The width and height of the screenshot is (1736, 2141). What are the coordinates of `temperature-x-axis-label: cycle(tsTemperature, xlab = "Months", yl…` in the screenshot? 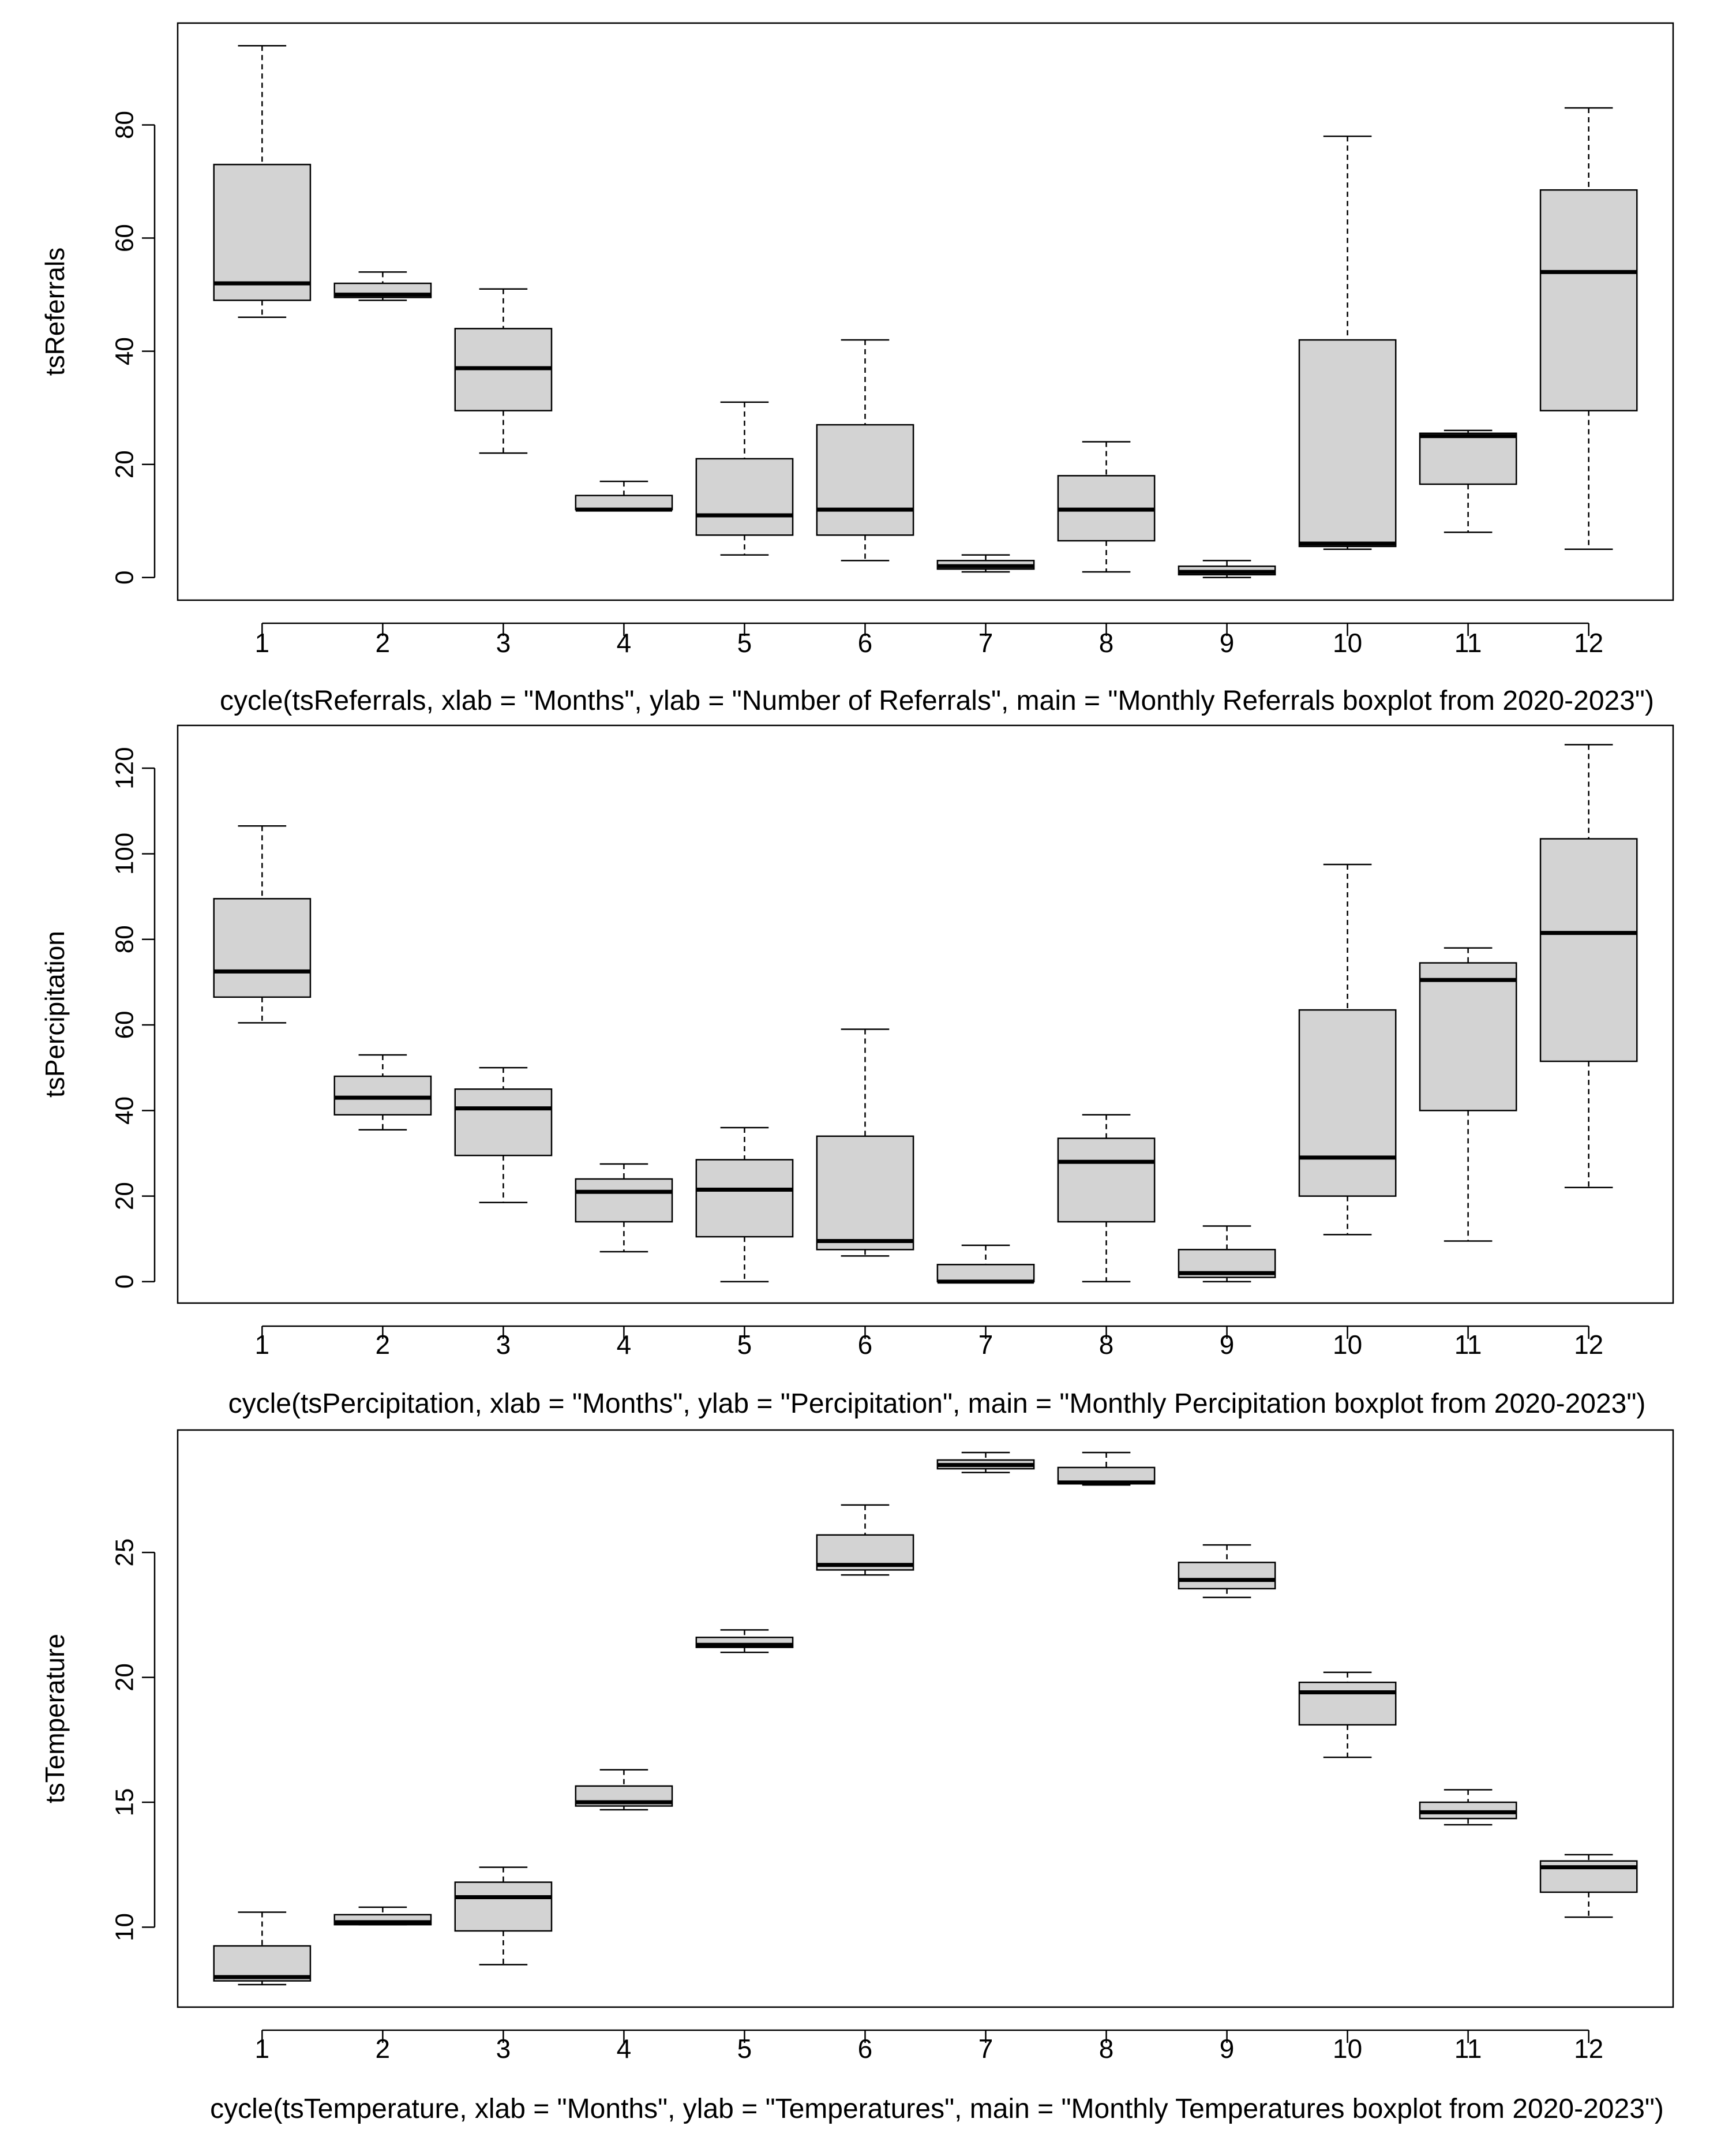 It's located at (937, 2109).